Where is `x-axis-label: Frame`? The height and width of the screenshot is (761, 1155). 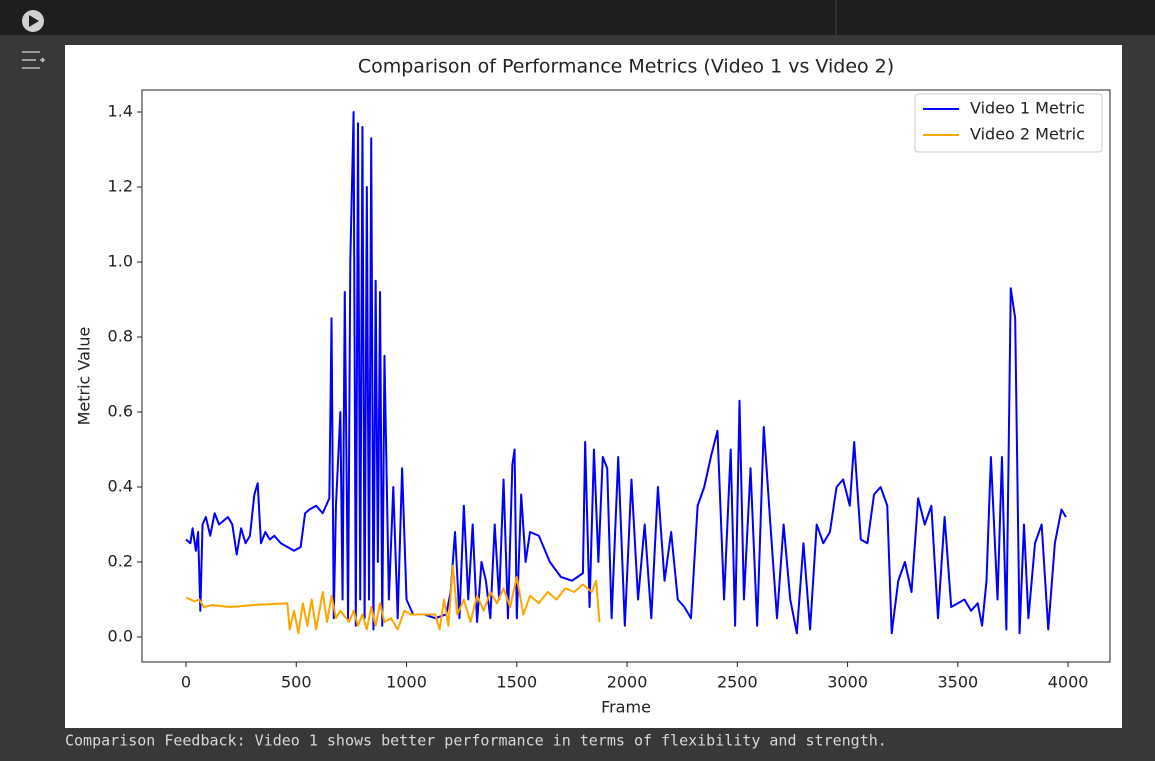 x-axis-label: Frame is located at coordinates (626, 707).